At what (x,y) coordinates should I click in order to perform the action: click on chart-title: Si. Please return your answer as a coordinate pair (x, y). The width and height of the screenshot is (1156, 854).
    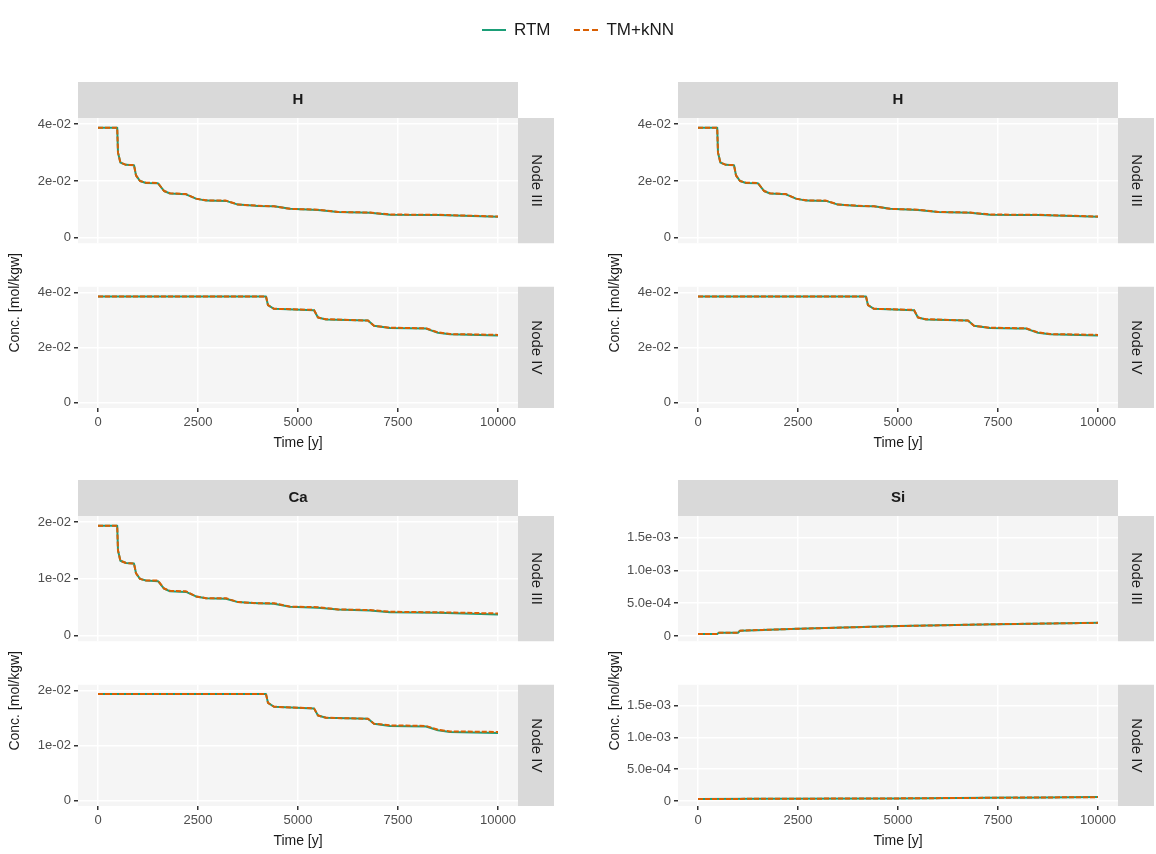
    Looking at the image, I should click on (898, 497).